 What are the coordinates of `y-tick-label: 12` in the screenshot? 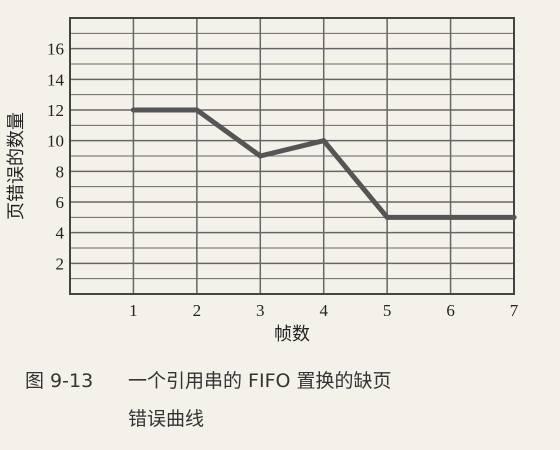 It's located at (55, 110).